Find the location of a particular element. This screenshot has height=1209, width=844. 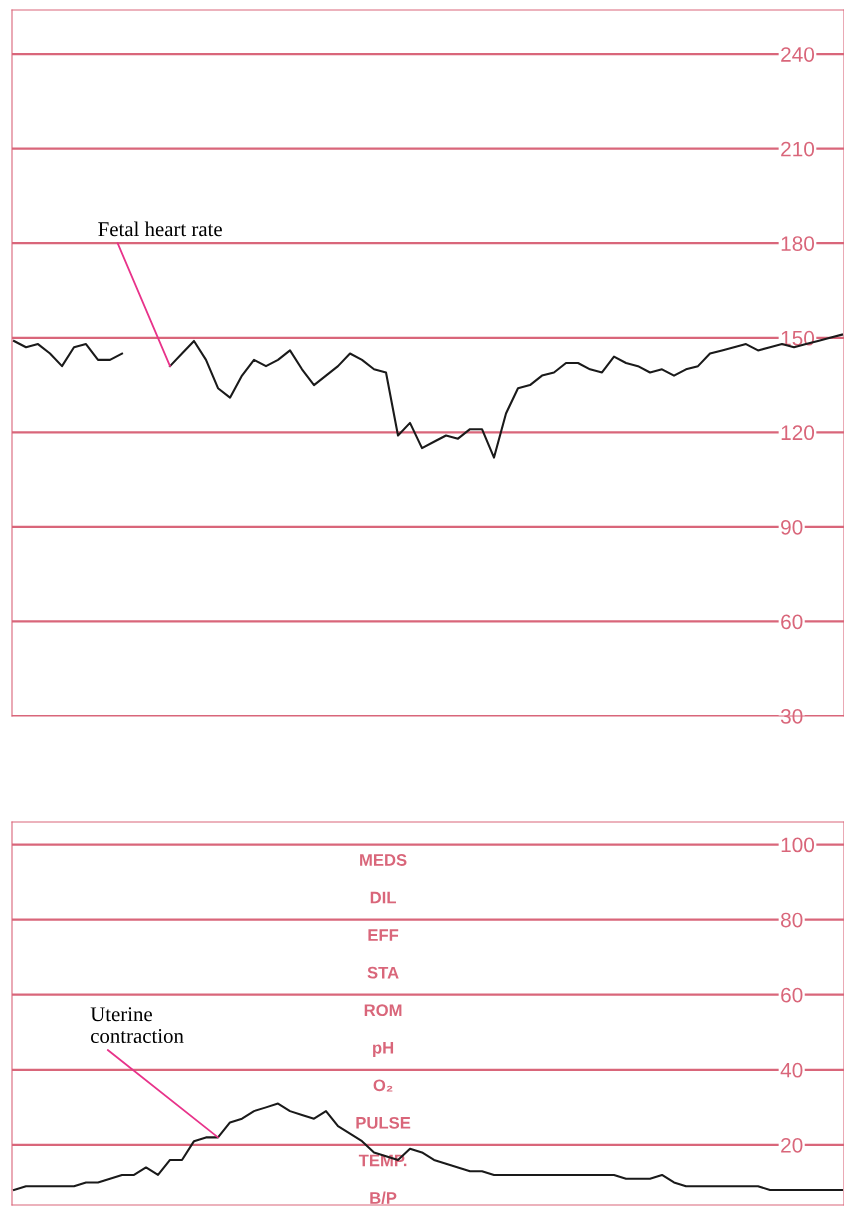

y-tick-label: 90 is located at coordinates (792, 527).